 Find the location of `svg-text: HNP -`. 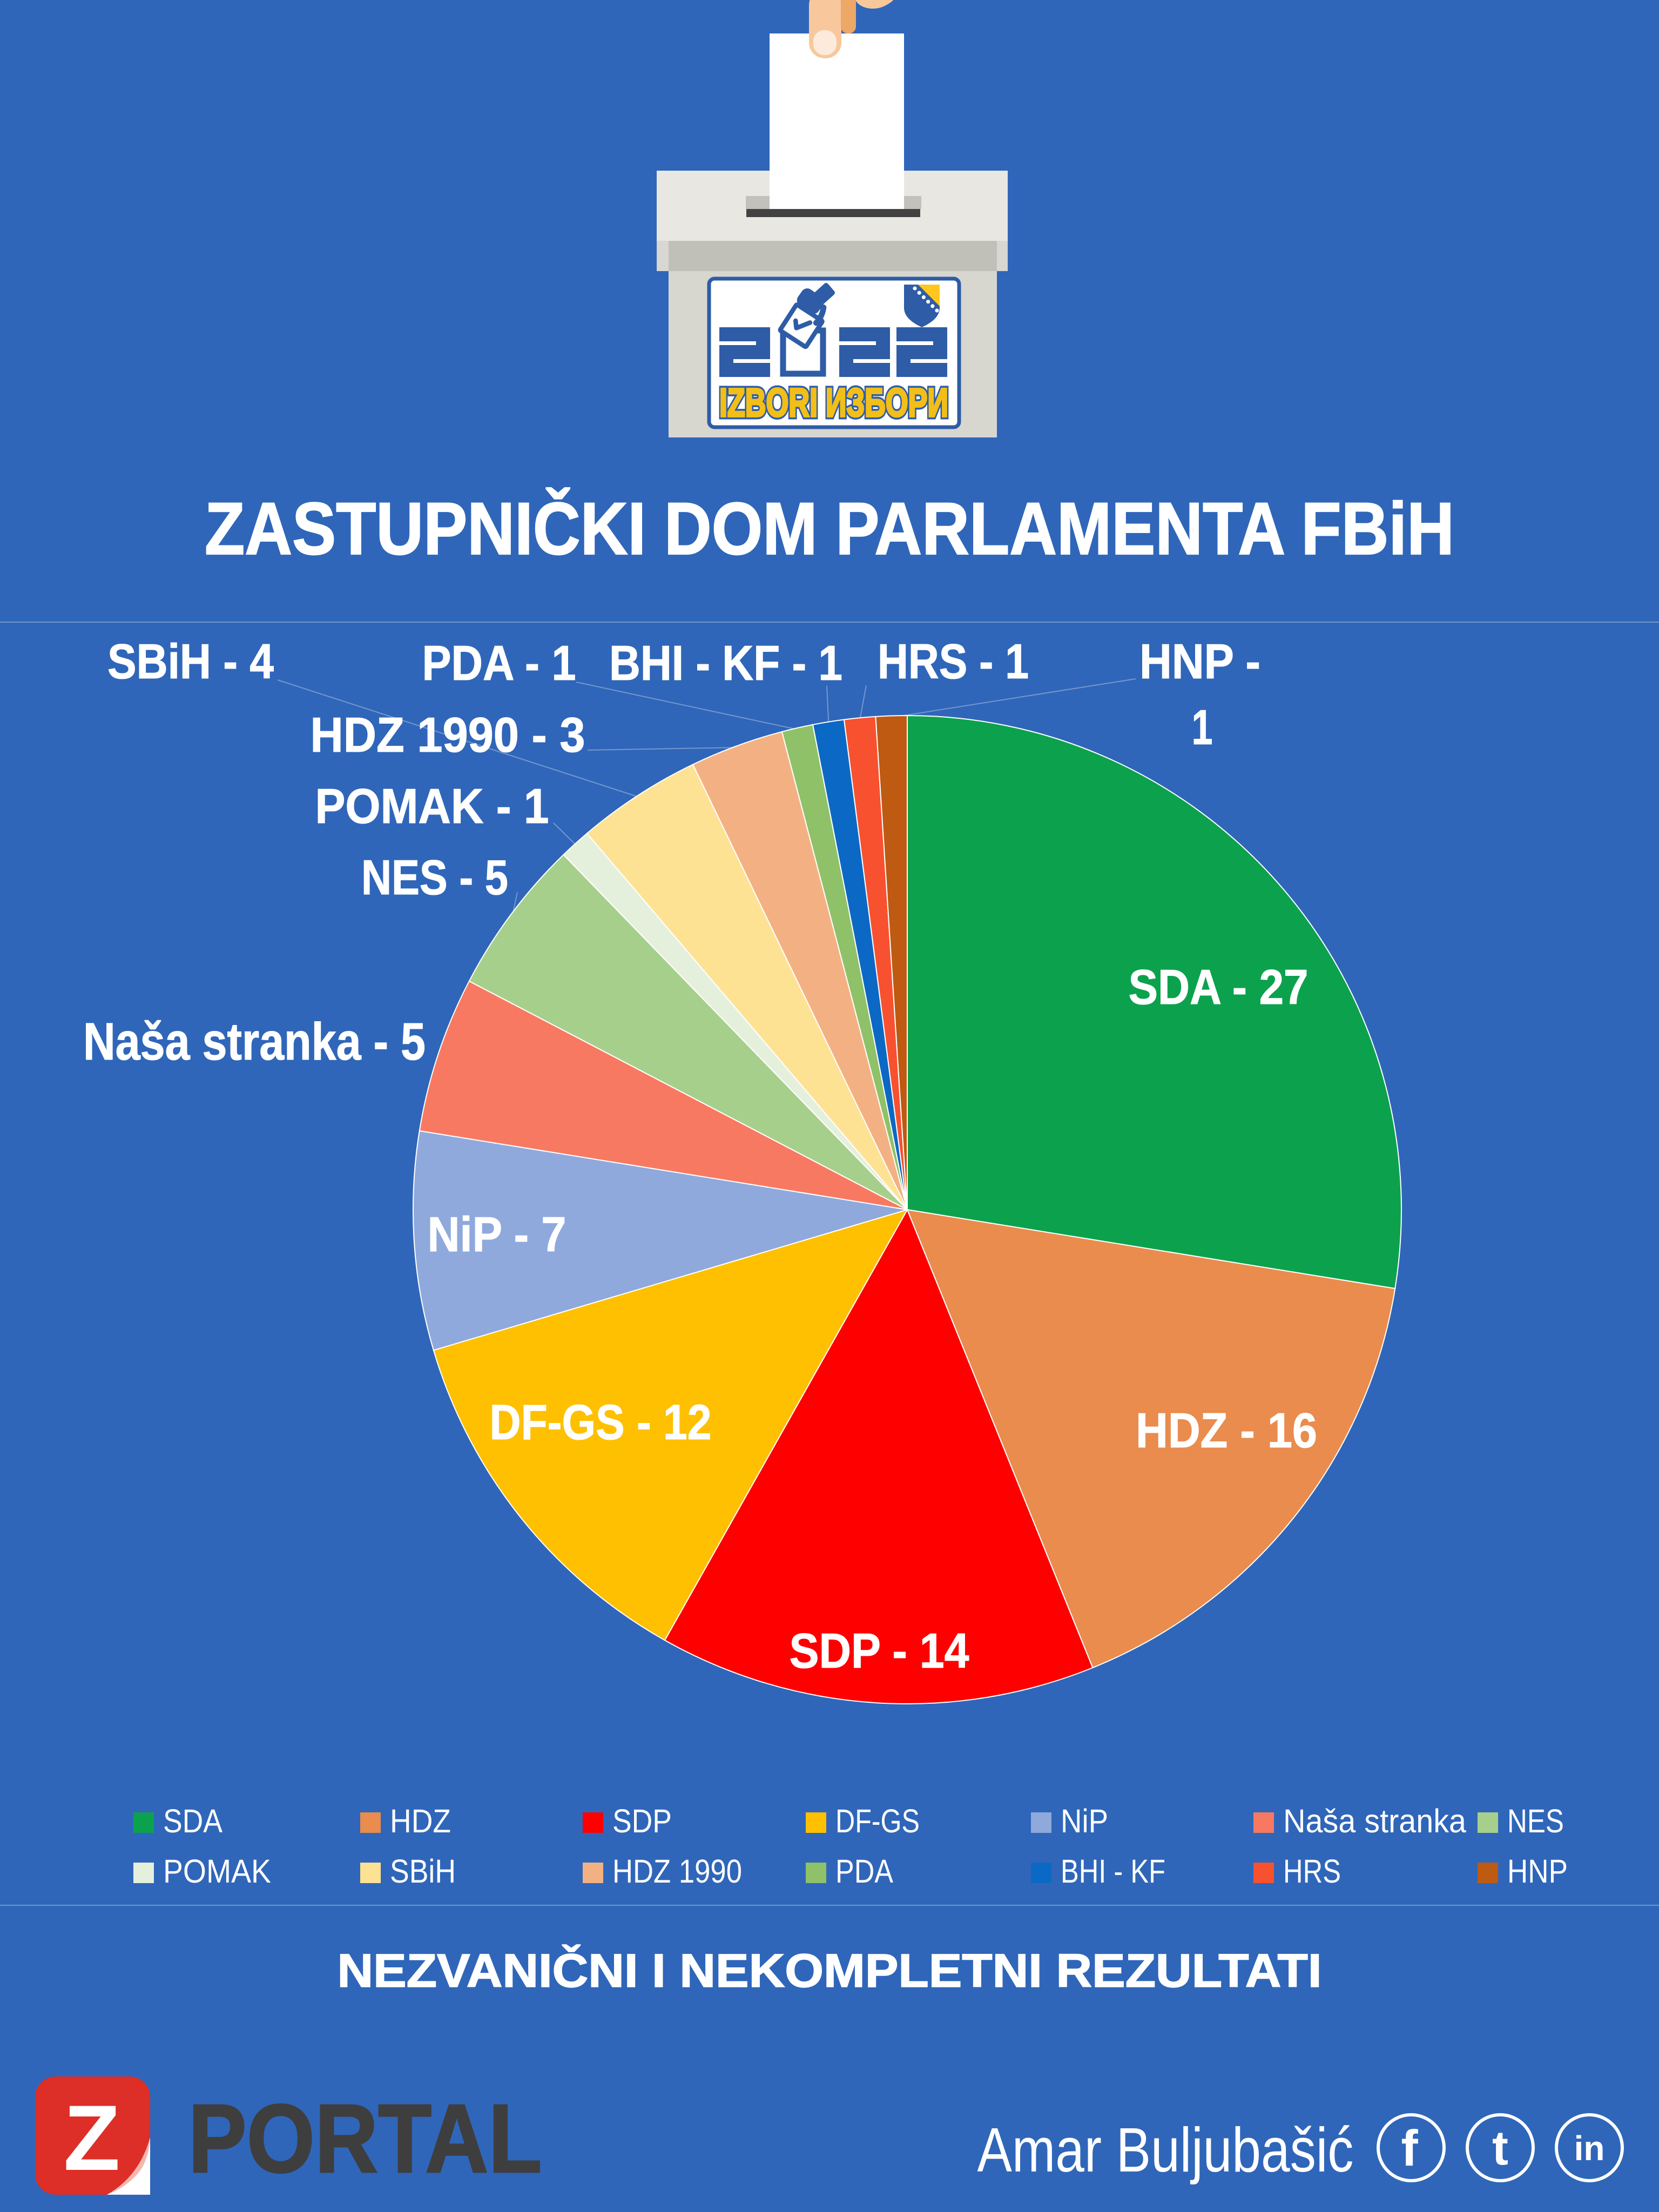

svg-text: HNP - is located at coordinates (1199, 662).